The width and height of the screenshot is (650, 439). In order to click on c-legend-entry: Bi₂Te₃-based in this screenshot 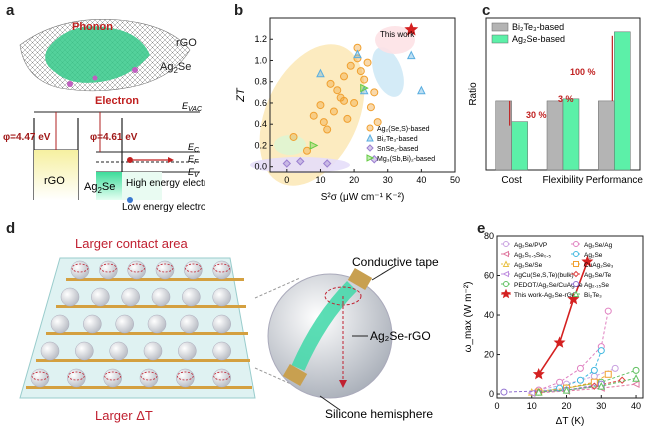, I will do `click(538, 27)`.